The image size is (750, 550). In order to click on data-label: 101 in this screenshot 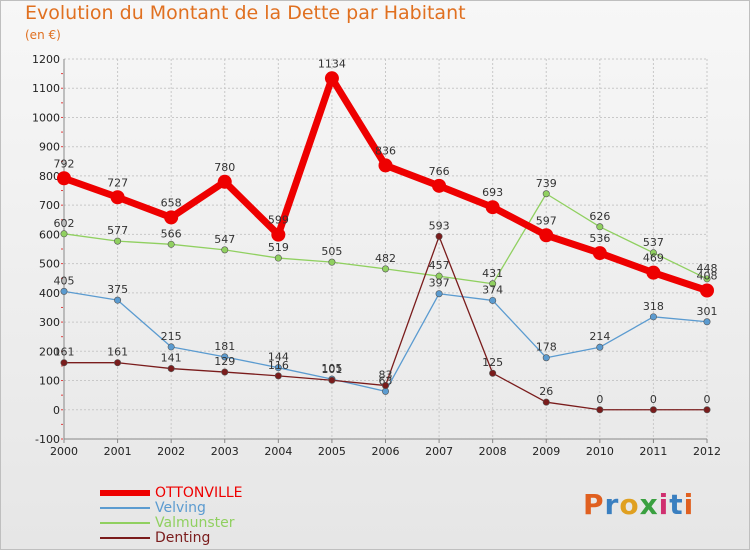, I will do `click(331, 369)`.